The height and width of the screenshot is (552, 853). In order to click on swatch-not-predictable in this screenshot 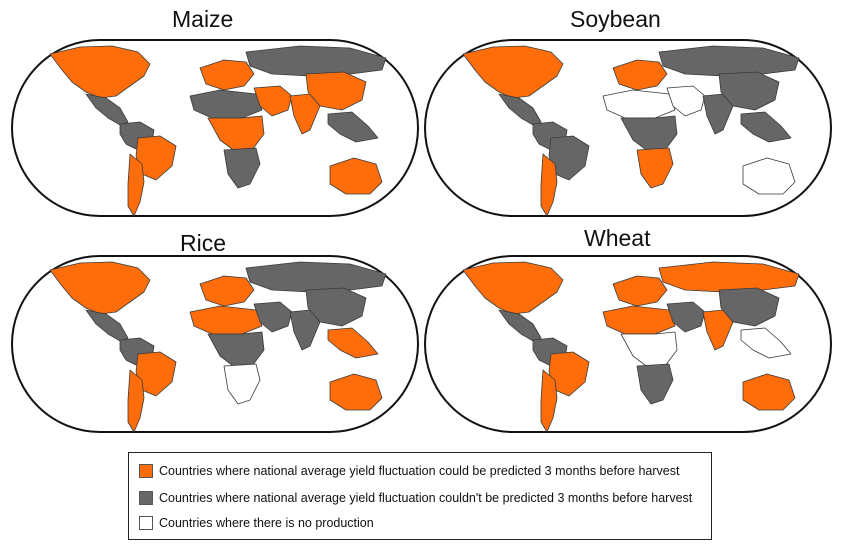, I will do `click(146, 498)`.